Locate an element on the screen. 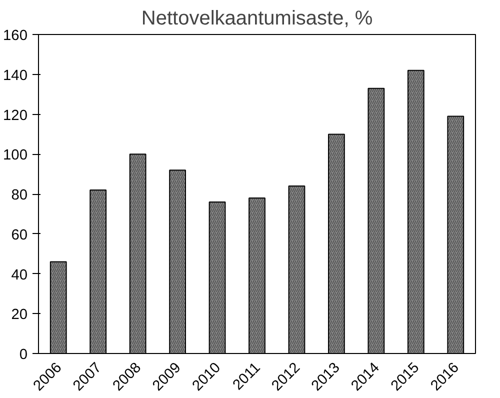 Image resolution: width=500 pixels, height=398 pixels. y-tick-label: 100 is located at coordinates (15, 156).